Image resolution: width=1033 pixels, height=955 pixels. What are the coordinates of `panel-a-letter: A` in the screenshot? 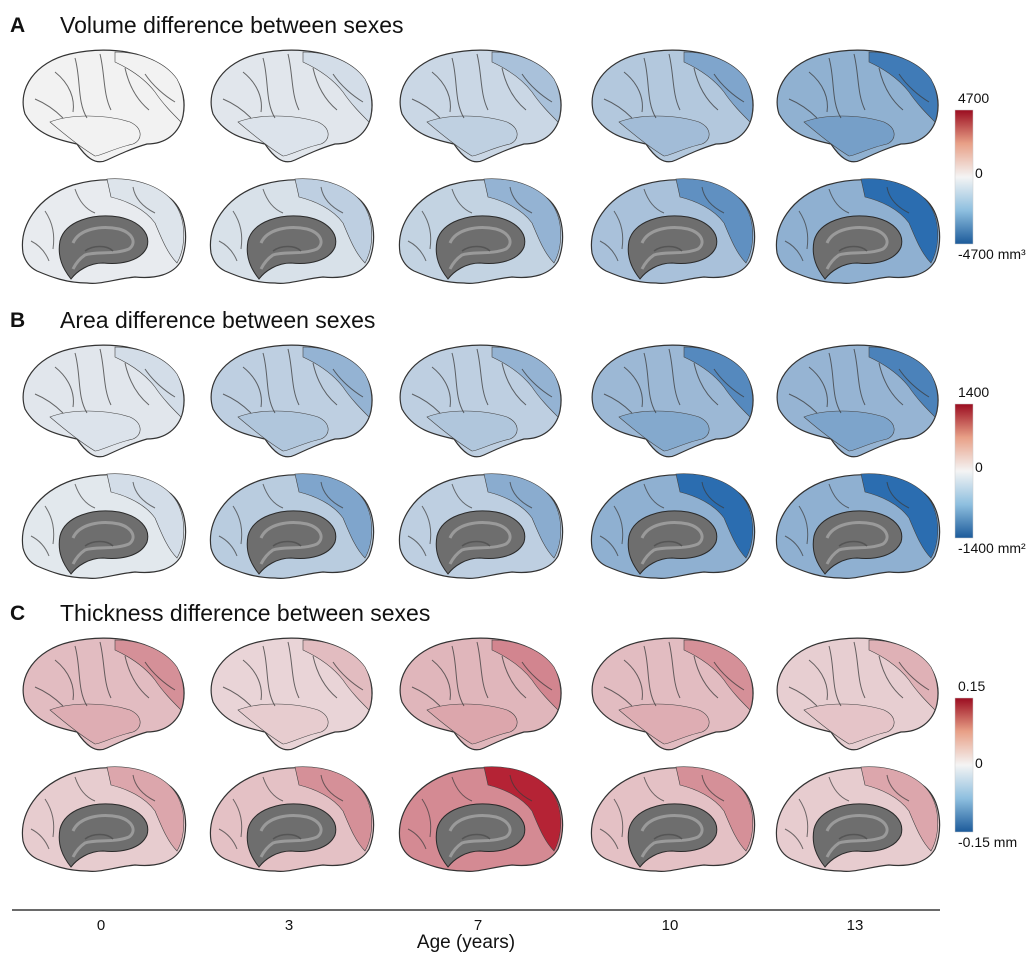 It's located at (18, 25).